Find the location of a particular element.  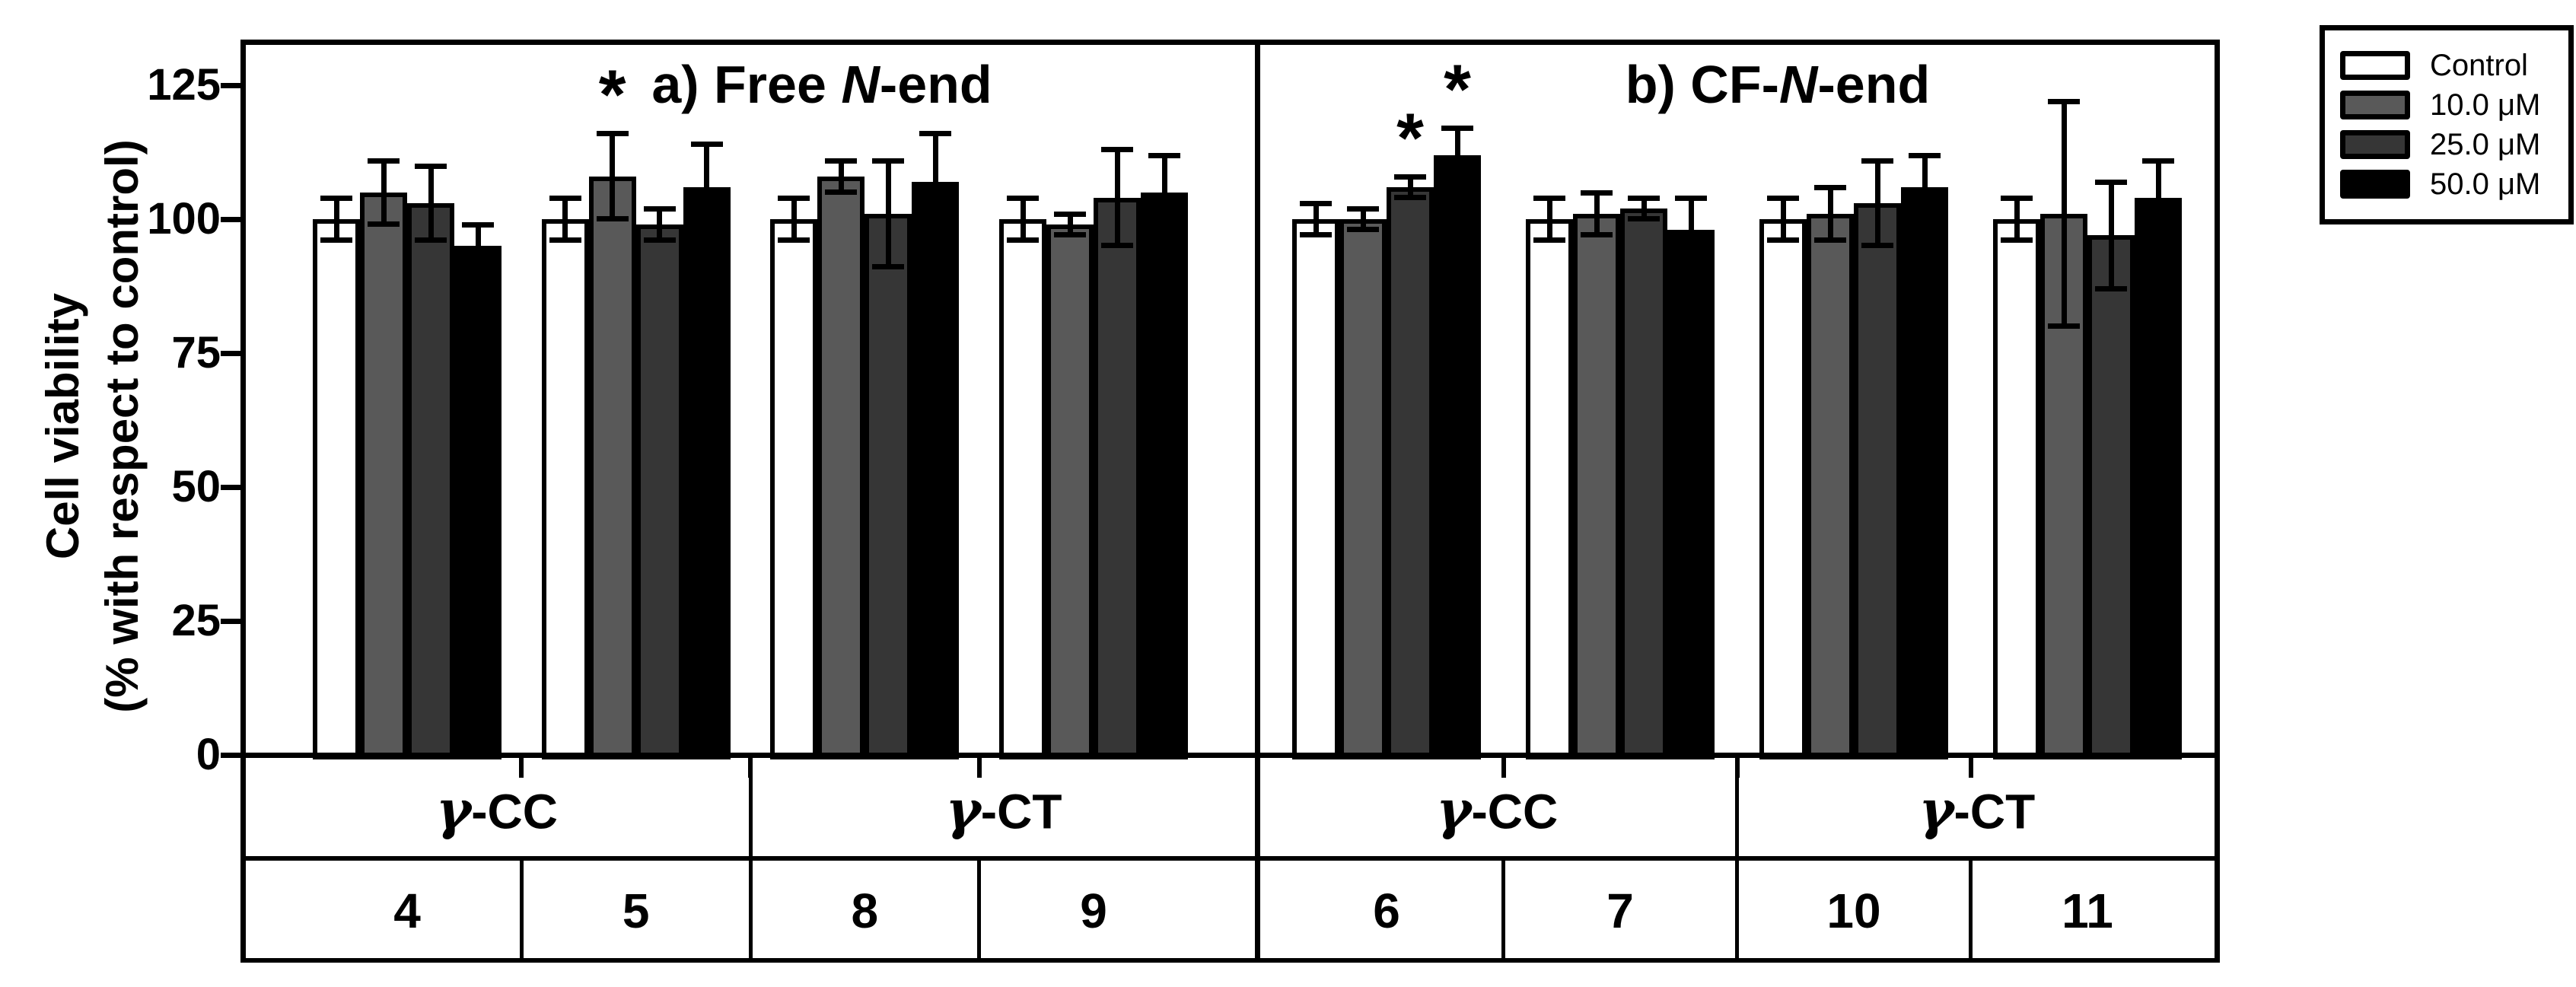

bar-group7-250uM is located at coordinates (1643, 483).